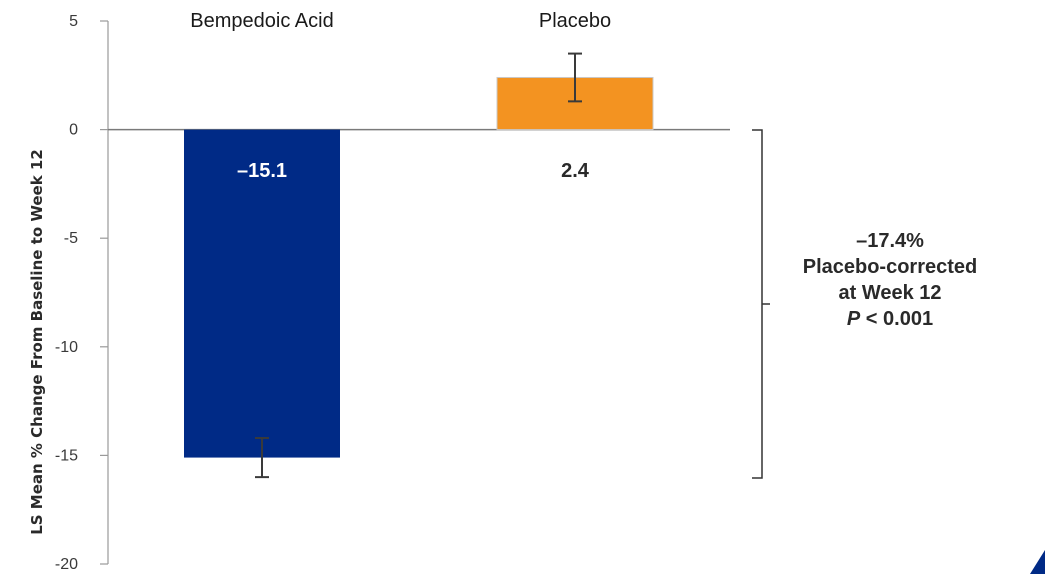  Describe the element at coordinates (575, 21) in the screenshot. I see `category-label: Placebo` at that location.